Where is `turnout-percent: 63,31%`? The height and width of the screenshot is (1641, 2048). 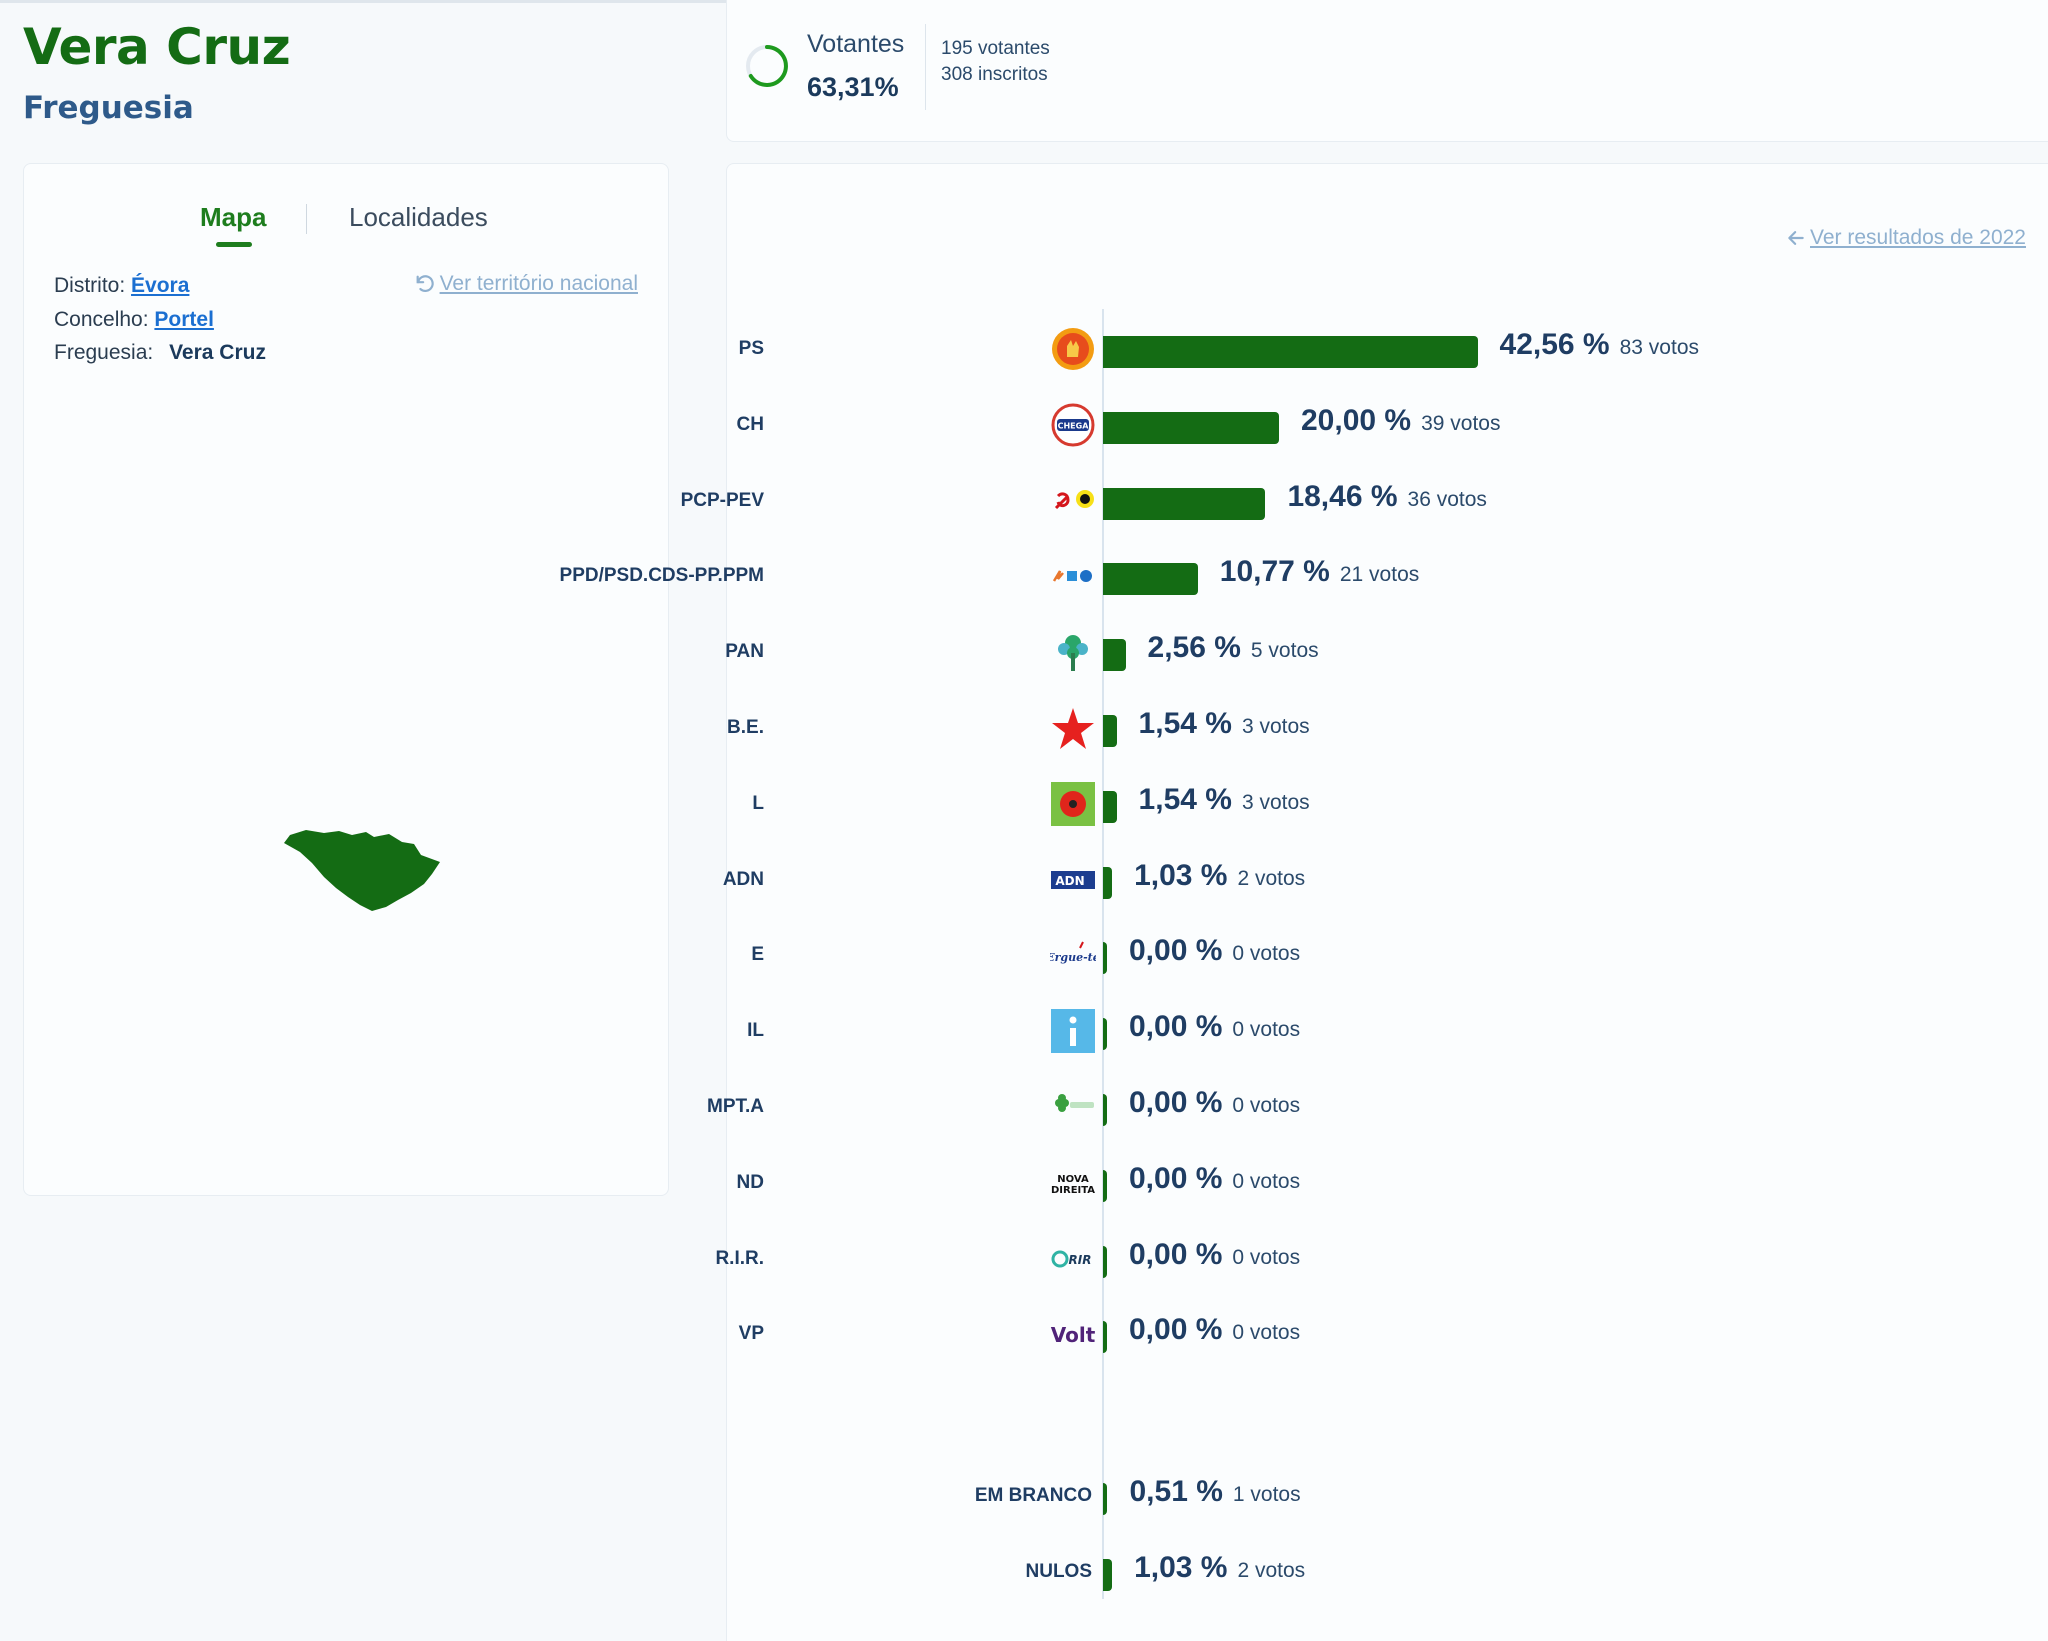 turnout-percent: 63,31% is located at coordinates (853, 87).